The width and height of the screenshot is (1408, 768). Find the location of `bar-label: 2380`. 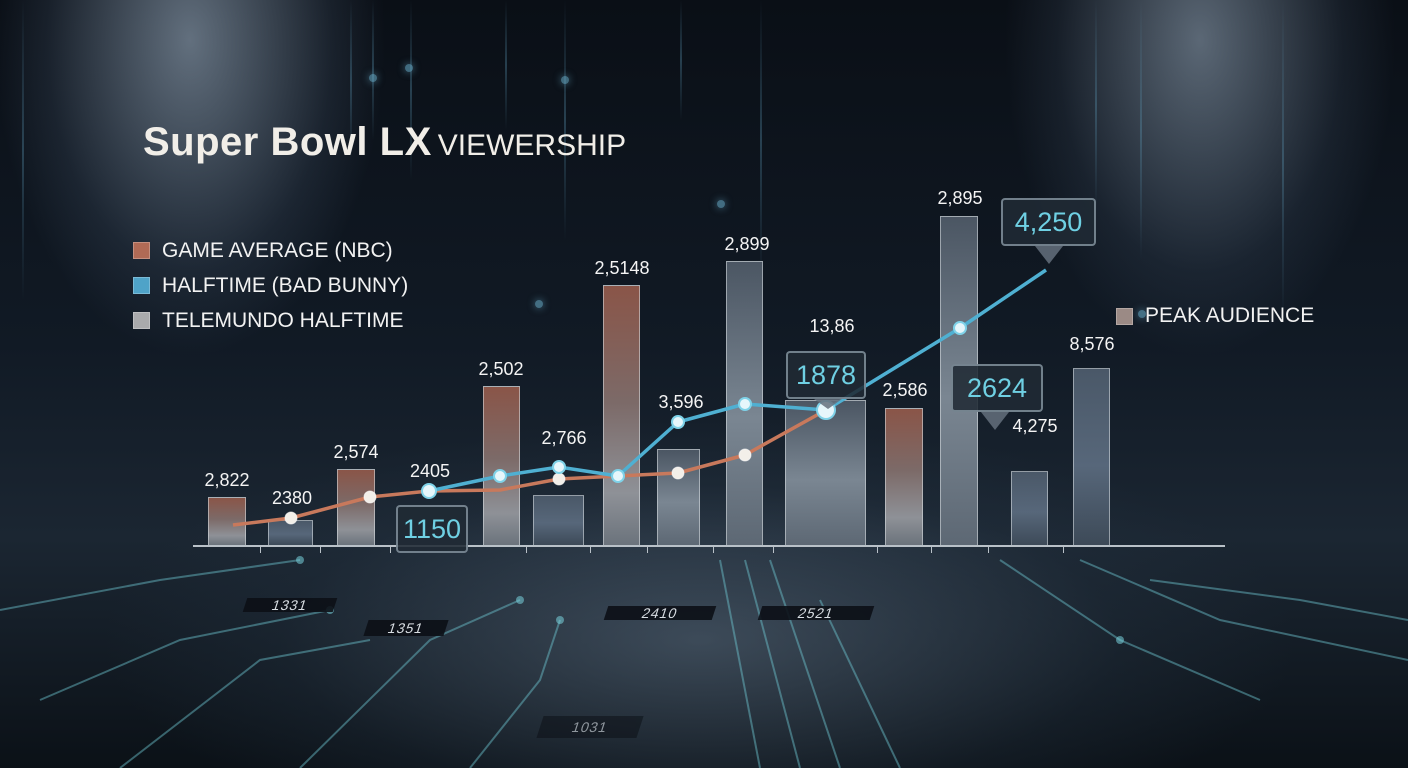

bar-label: 2380 is located at coordinates (292, 498).